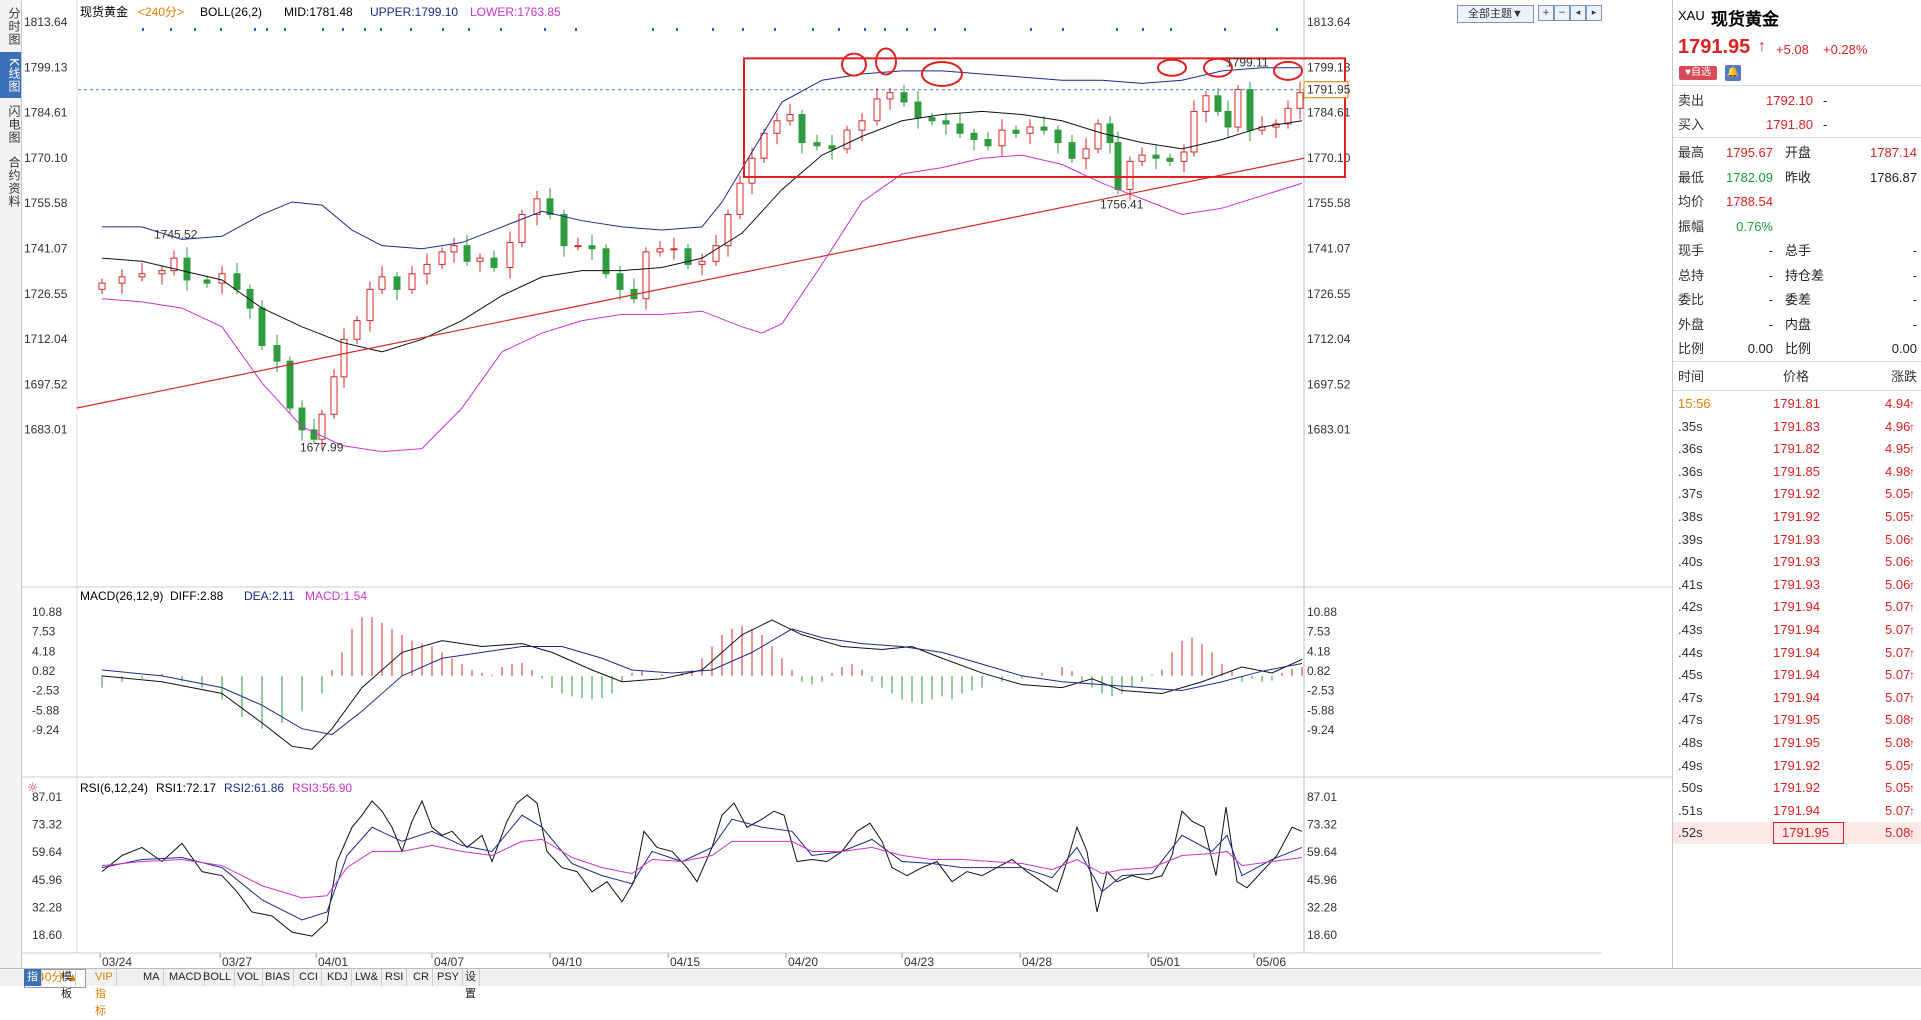  Describe the element at coordinates (114, 788) in the screenshot. I see `rsi-label: RSI(6,12,24)` at that location.